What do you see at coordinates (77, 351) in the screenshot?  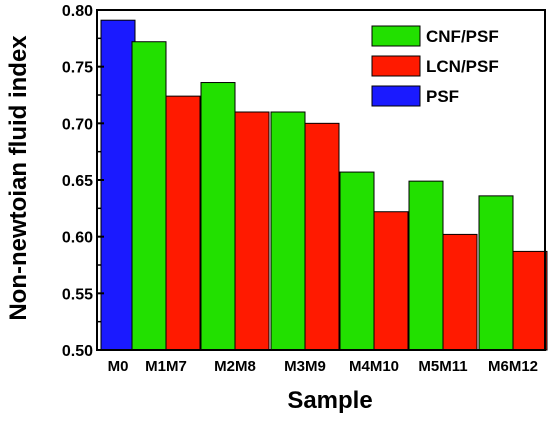 I see `y-tick-label: 0.50` at bounding box center [77, 351].